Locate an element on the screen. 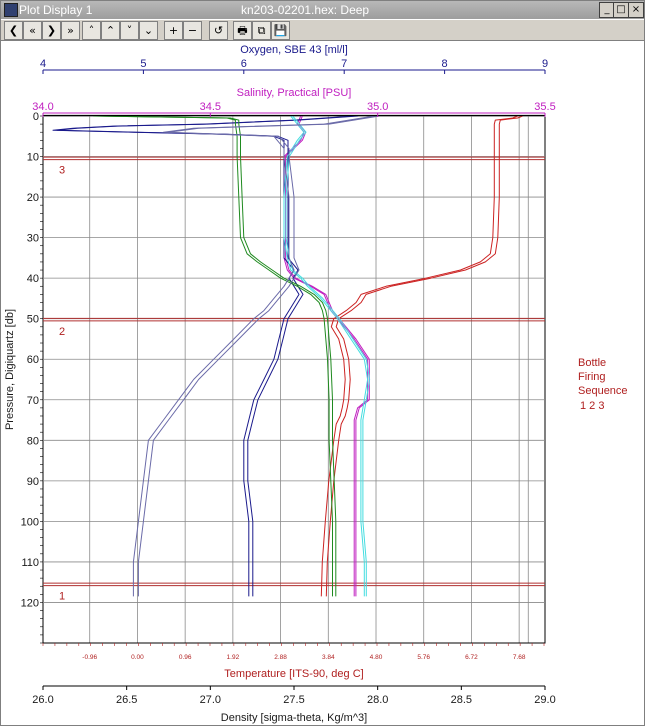 The height and width of the screenshot is (726, 645). legend-numbers: 1 2 3 is located at coordinates (592, 406).